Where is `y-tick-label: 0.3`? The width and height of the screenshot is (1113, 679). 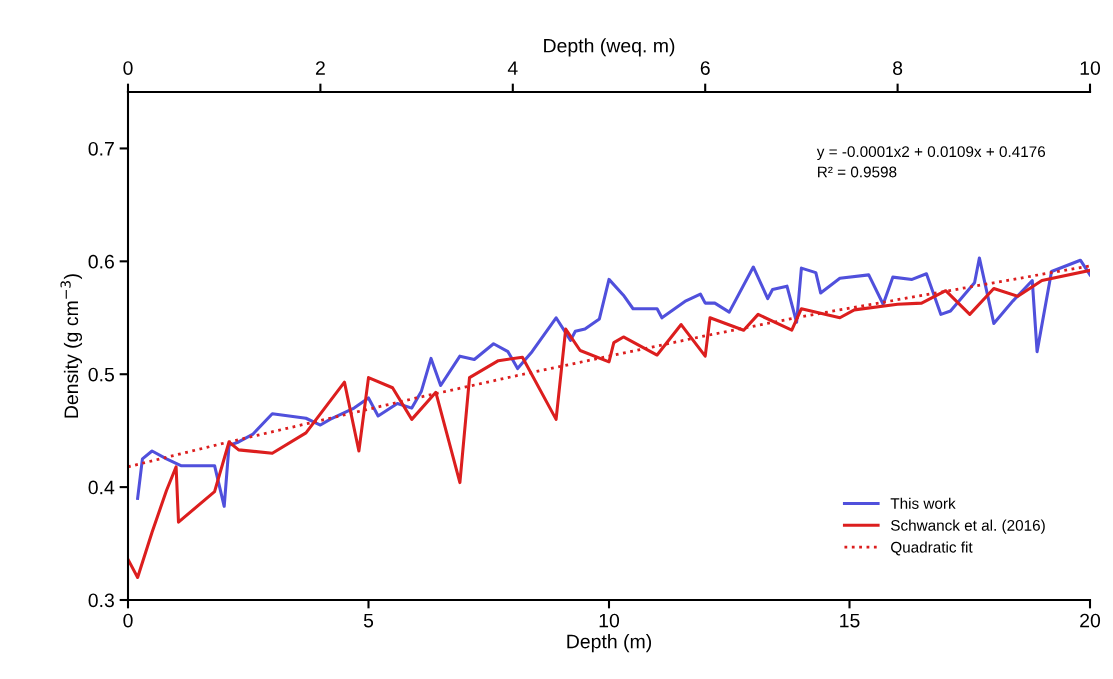
y-tick-label: 0.3 is located at coordinates (101, 600).